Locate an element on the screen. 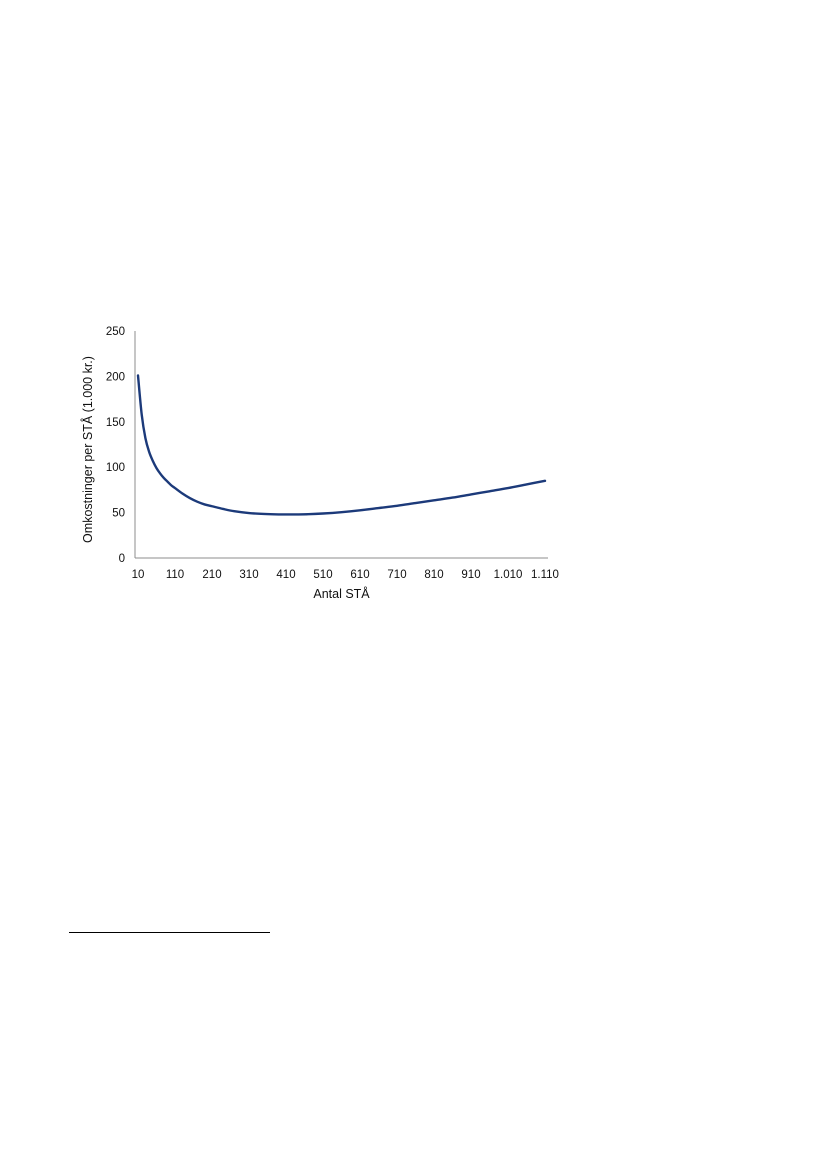 The height and width of the screenshot is (1169, 826). x-tick-label: 510 is located at coordinates (322, 575).